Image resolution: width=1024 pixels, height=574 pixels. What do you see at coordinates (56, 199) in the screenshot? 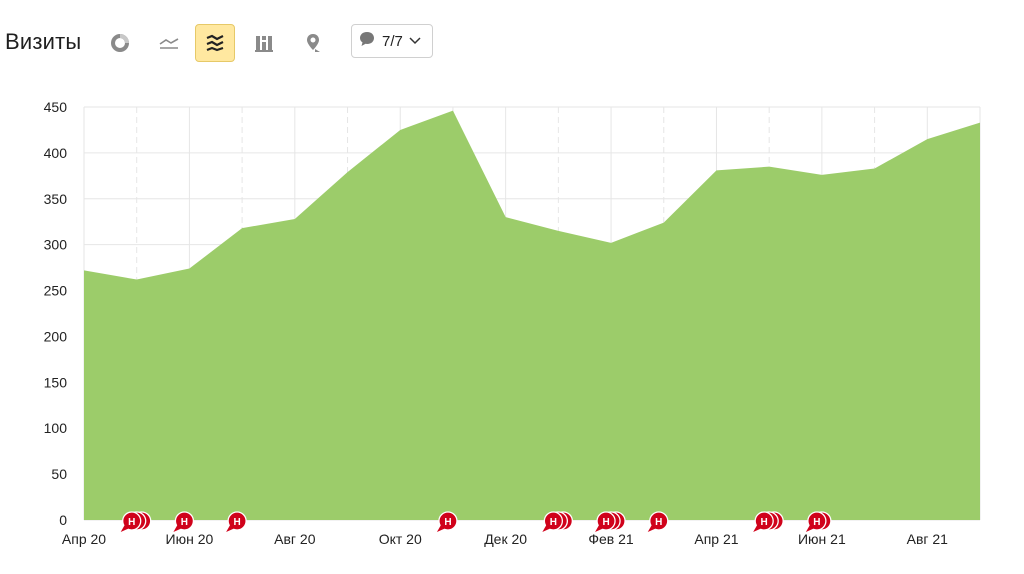
I see `y-tick-label: 350` at bounding box center [56, 199].